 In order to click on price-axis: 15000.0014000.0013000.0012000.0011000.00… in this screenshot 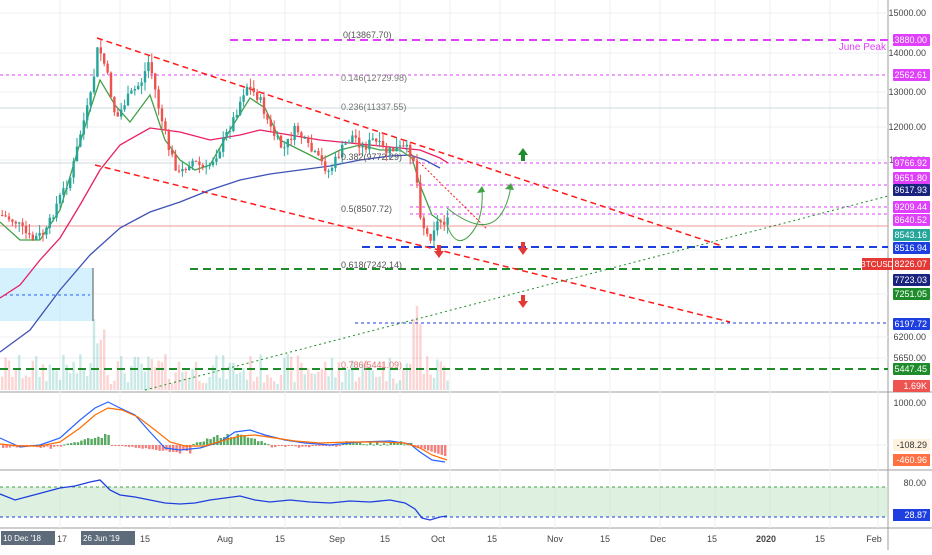, I will do `click(895, 264)`.